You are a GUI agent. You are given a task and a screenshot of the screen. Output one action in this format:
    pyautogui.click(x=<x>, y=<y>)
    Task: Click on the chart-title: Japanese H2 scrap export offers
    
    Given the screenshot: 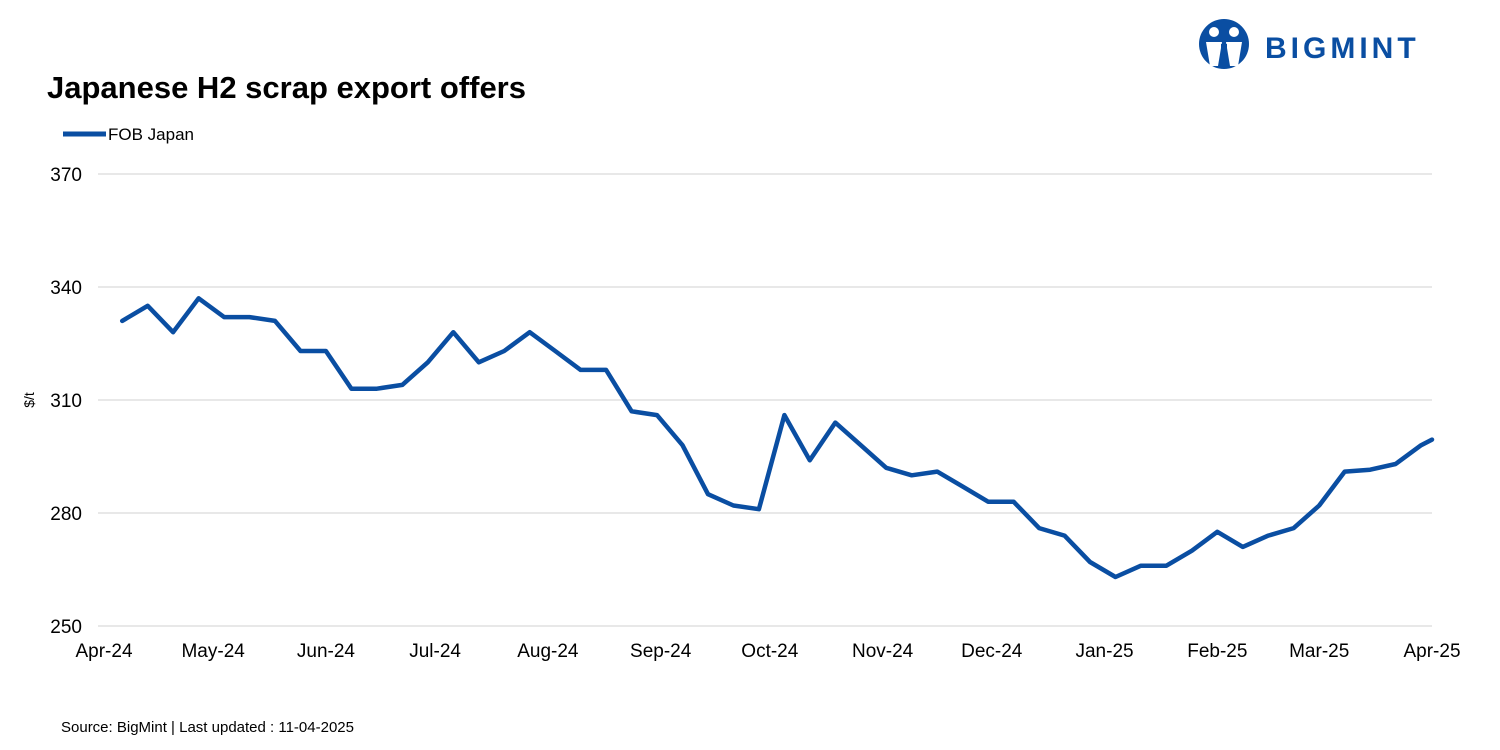 What is the action you would take?
    pyautogui.click(x=286, y=87)
    